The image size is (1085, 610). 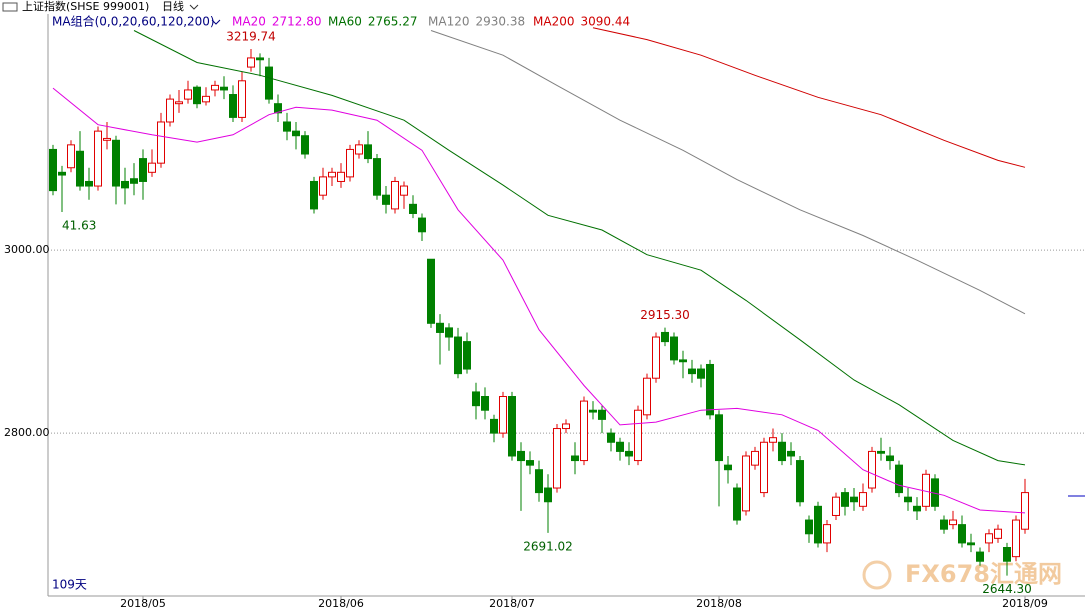 What do you see at coordinates (173, 6) in the screenshot?
I see `period: 日线` at bounding box center [173, 6].